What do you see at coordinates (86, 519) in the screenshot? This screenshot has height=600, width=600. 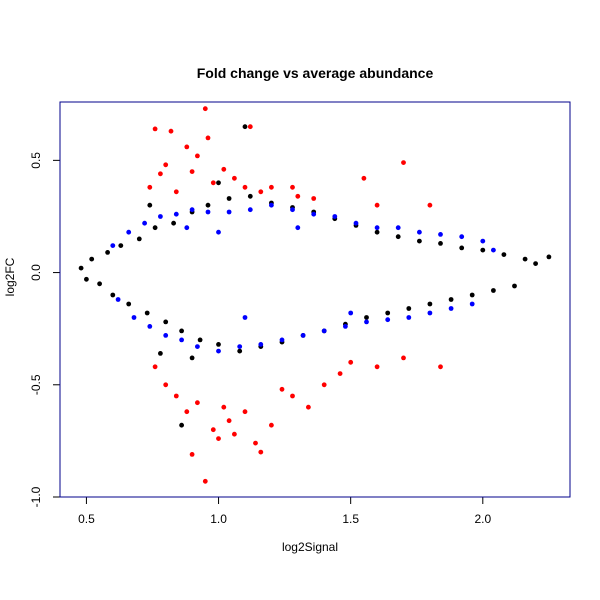 I see `x-tick-label: 0.5` at bounding box center [86, 519].